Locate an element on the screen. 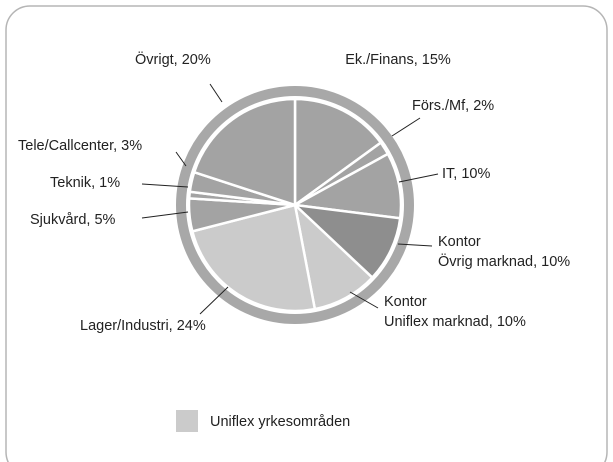 The image size is (613, 462). slice-label: IT, 10% is located at coordinates (466, 174).